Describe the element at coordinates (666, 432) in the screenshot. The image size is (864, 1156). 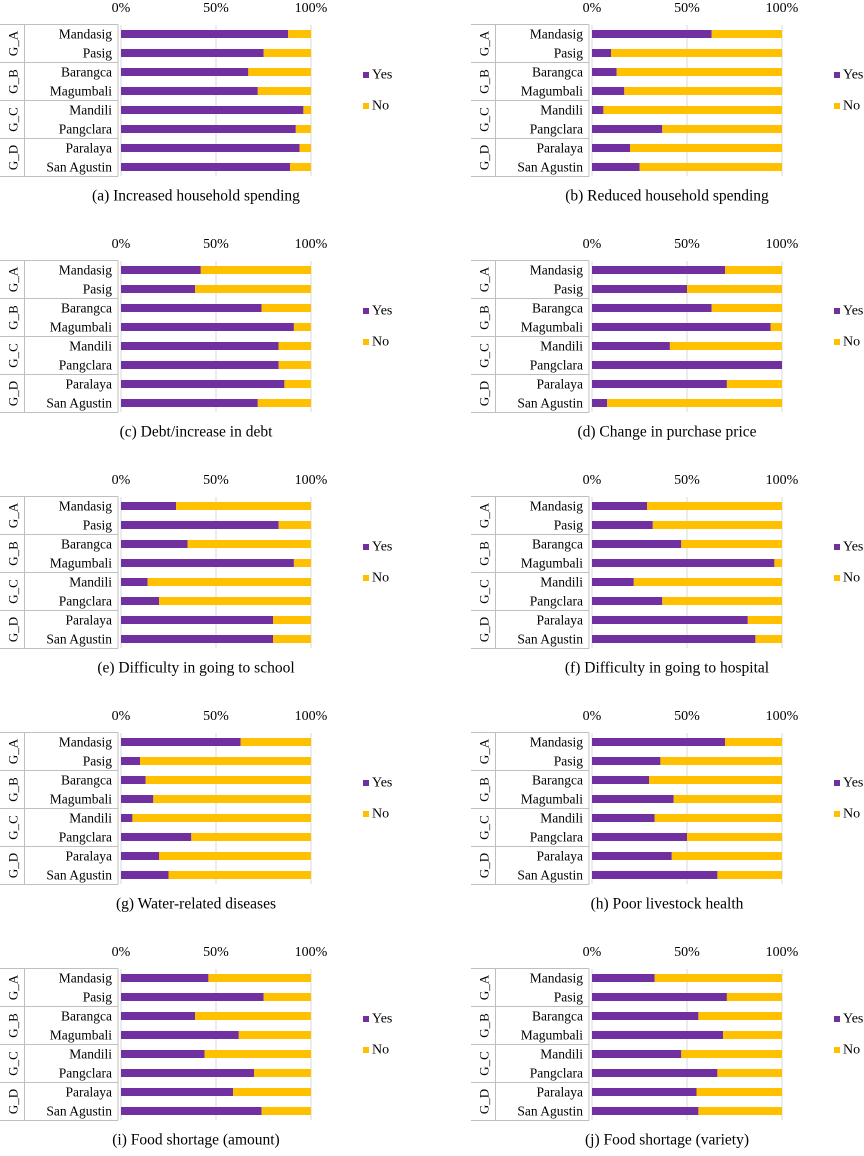
I see `panel-caption: (d) Change in purchase price` at that location.